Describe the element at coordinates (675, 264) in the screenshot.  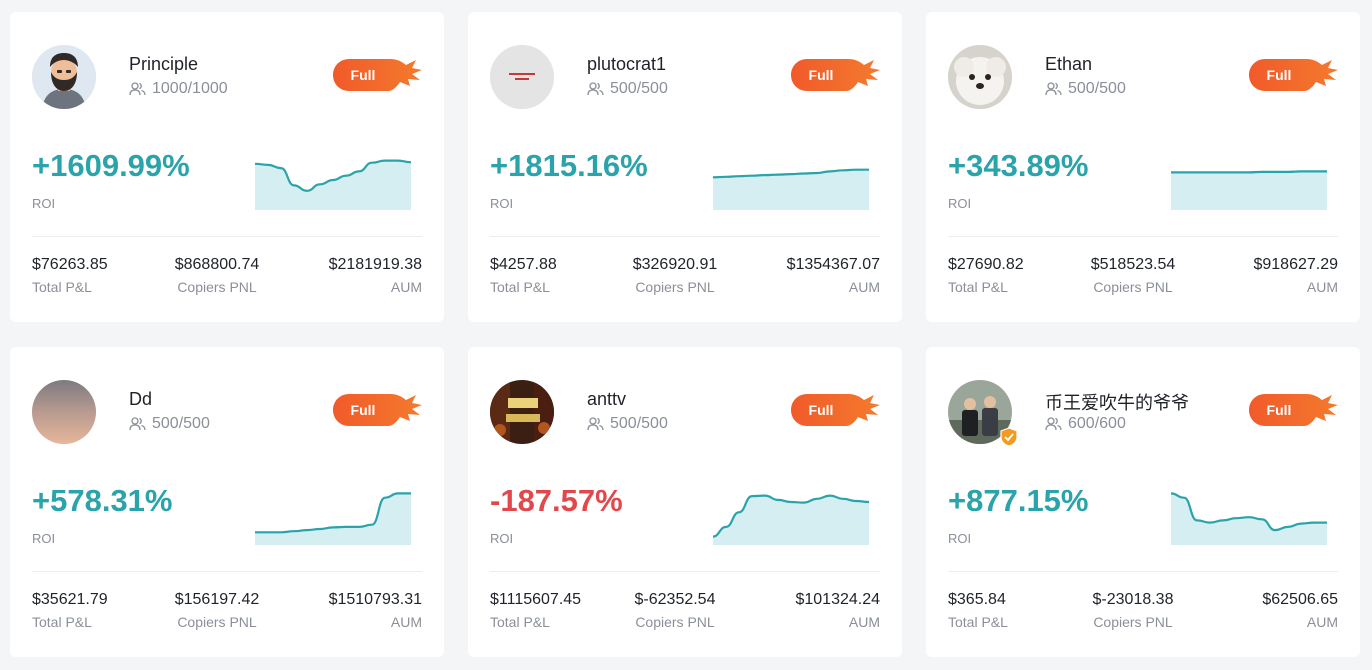
I see `copiers-pnl-value: $326920.91` at that location.